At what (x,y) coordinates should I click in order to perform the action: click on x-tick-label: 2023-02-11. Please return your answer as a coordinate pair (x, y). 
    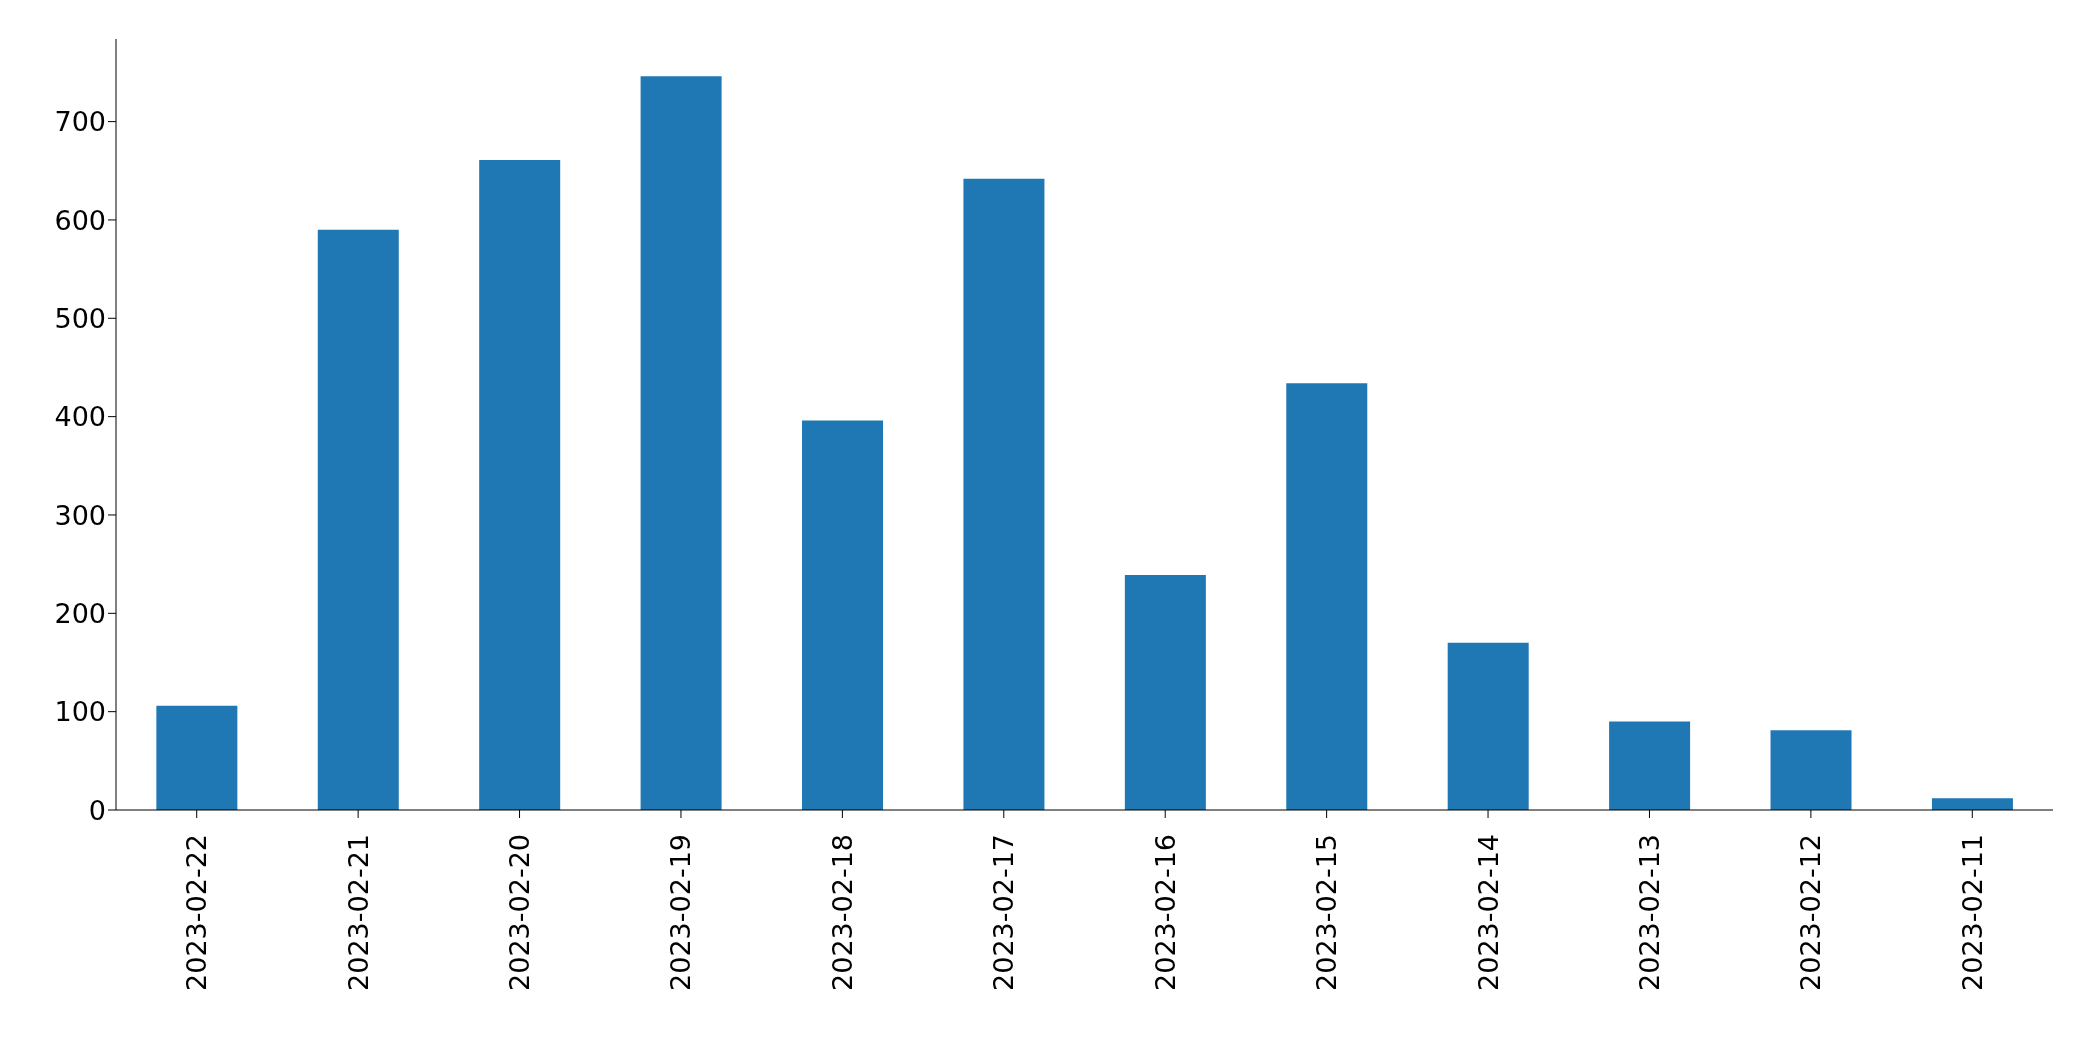
    Looking at the image, I should click on (1972, 912).